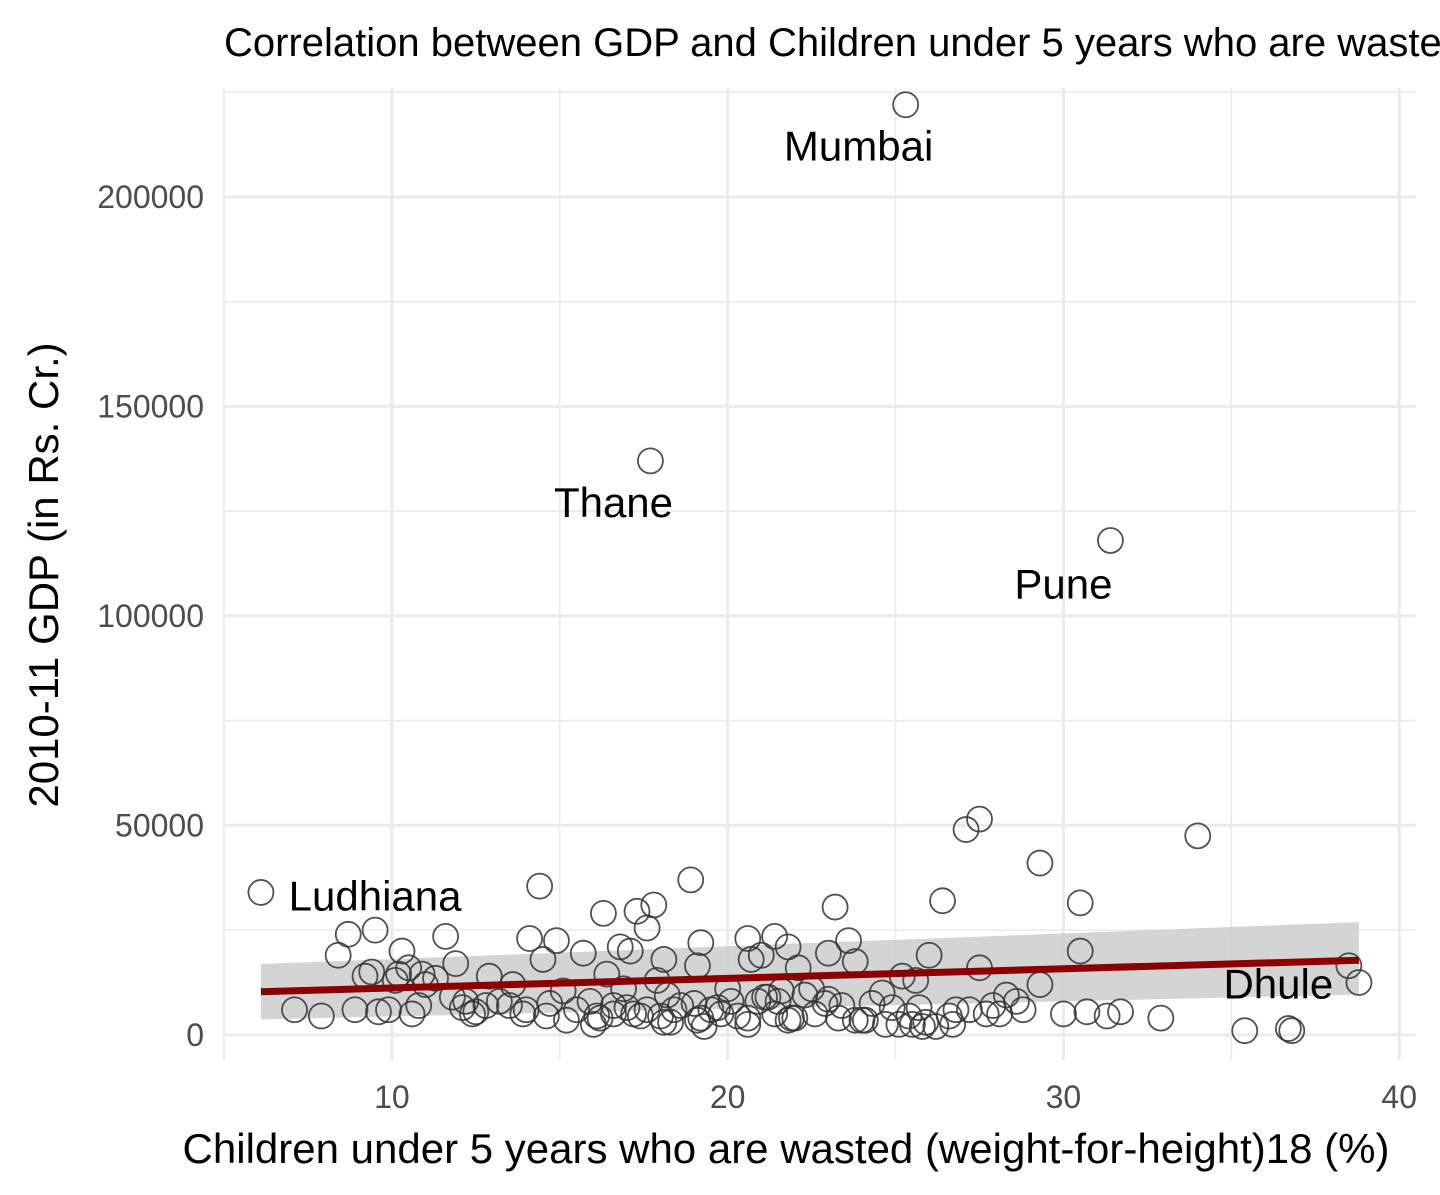  Describe the element at coordinates (150, 616) in the screenshot. I see `y-tick-label: 100000` at that location.